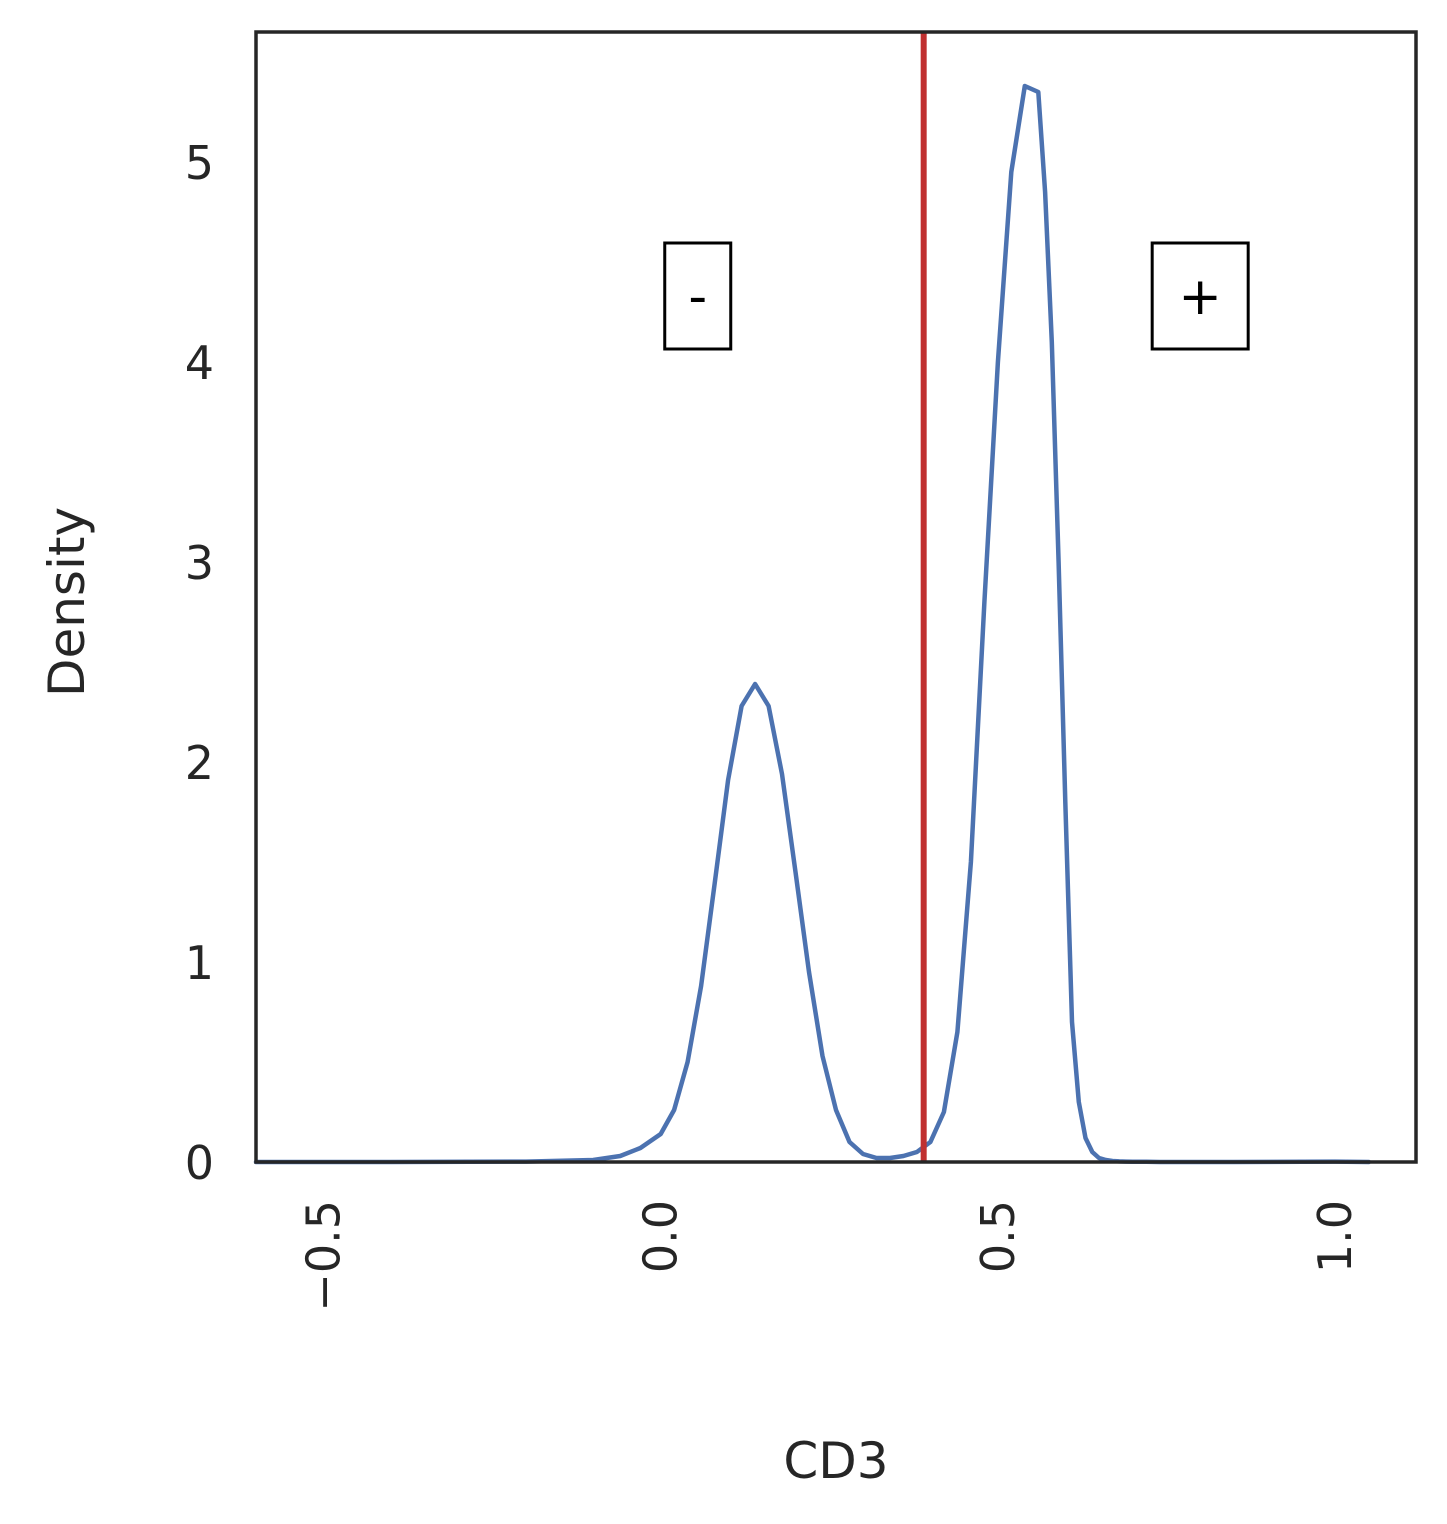 The width and height of the screenshot is (1447, 1524). I want to click on x-tick-label-2: 0.5, so click(998, 1236).